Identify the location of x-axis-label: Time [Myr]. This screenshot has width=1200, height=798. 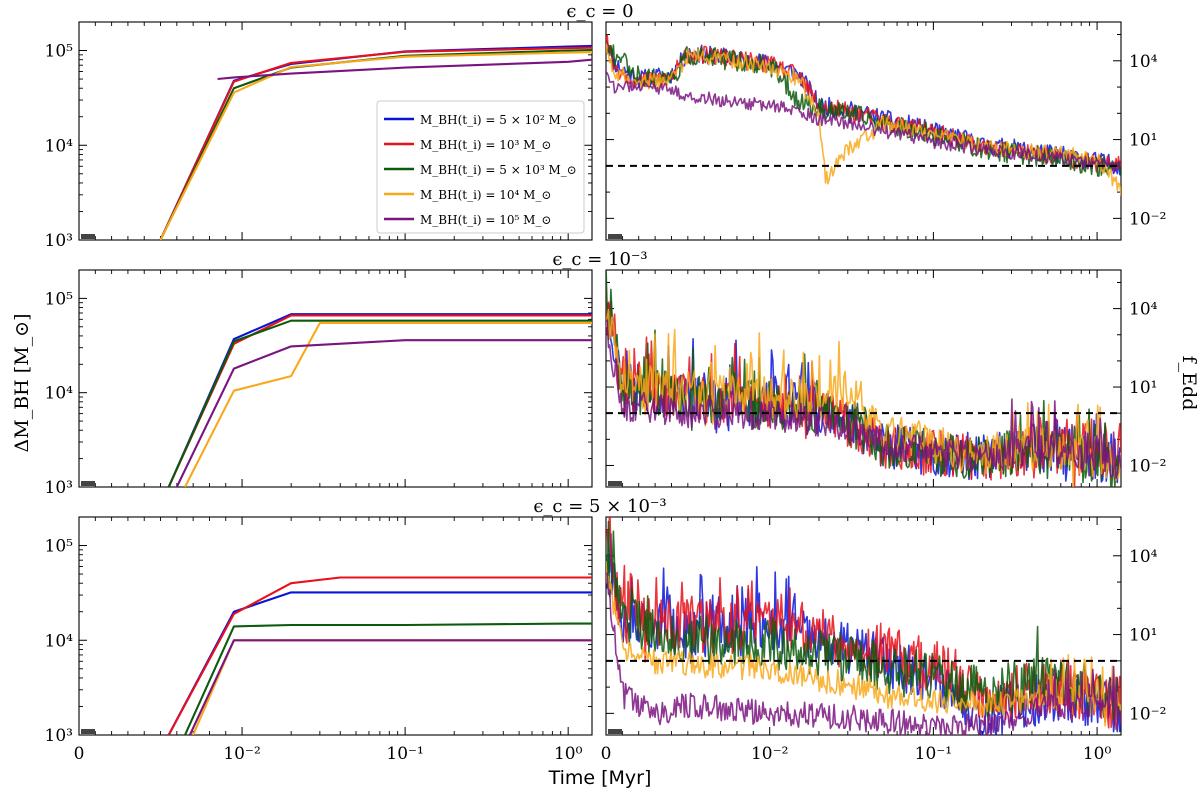
(600, 778).